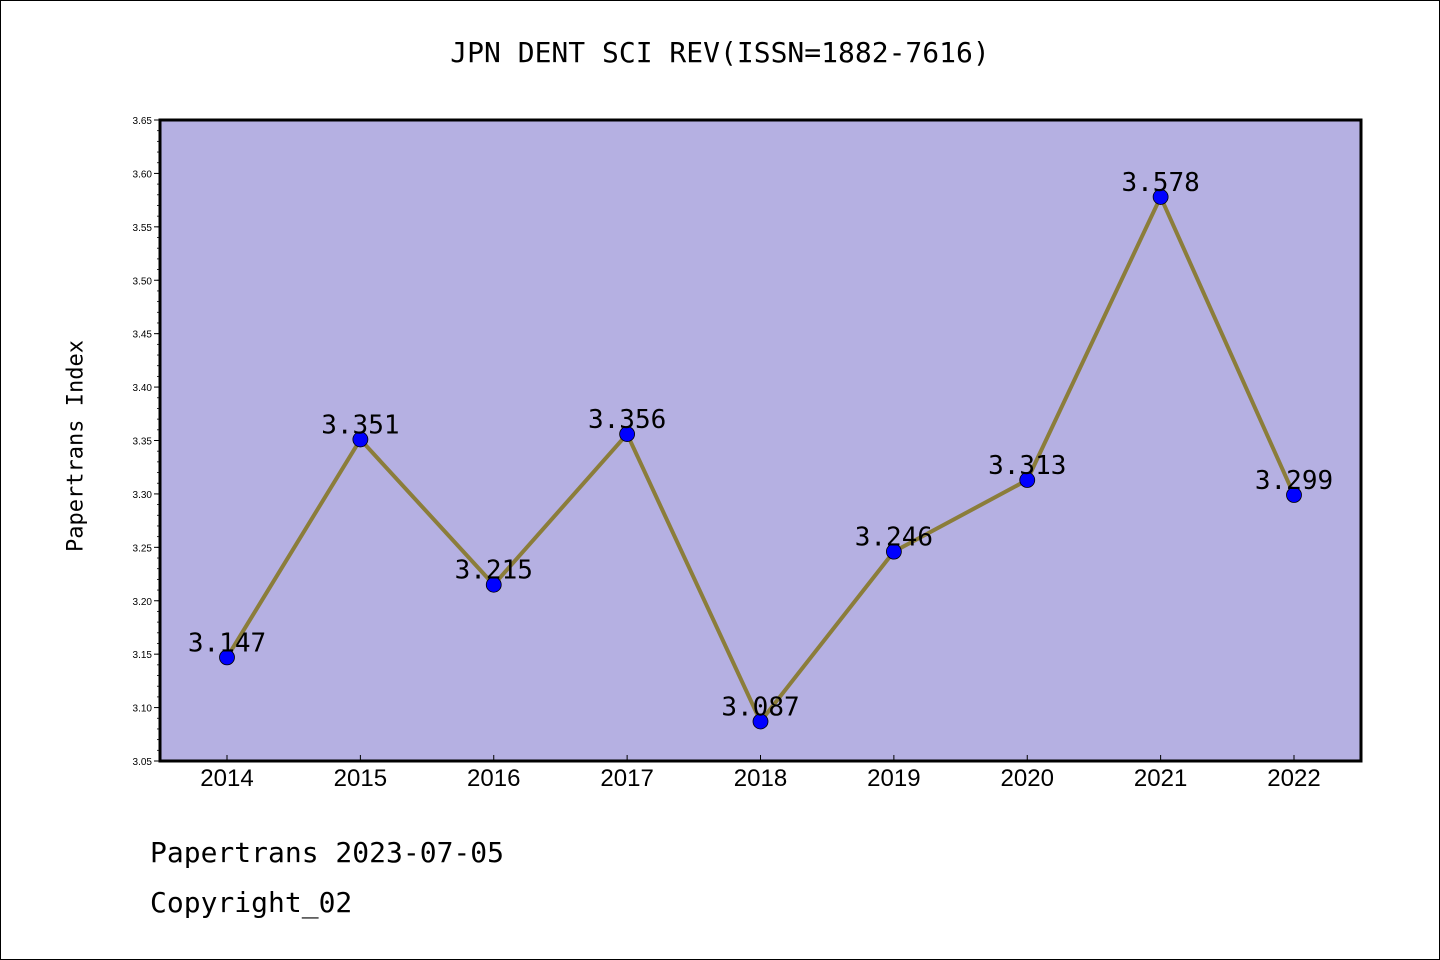  What do you see at coordinates (143, 281) in the screenshot?
I see `y-tick-label: 3.50` at bounding box center [143, 281].